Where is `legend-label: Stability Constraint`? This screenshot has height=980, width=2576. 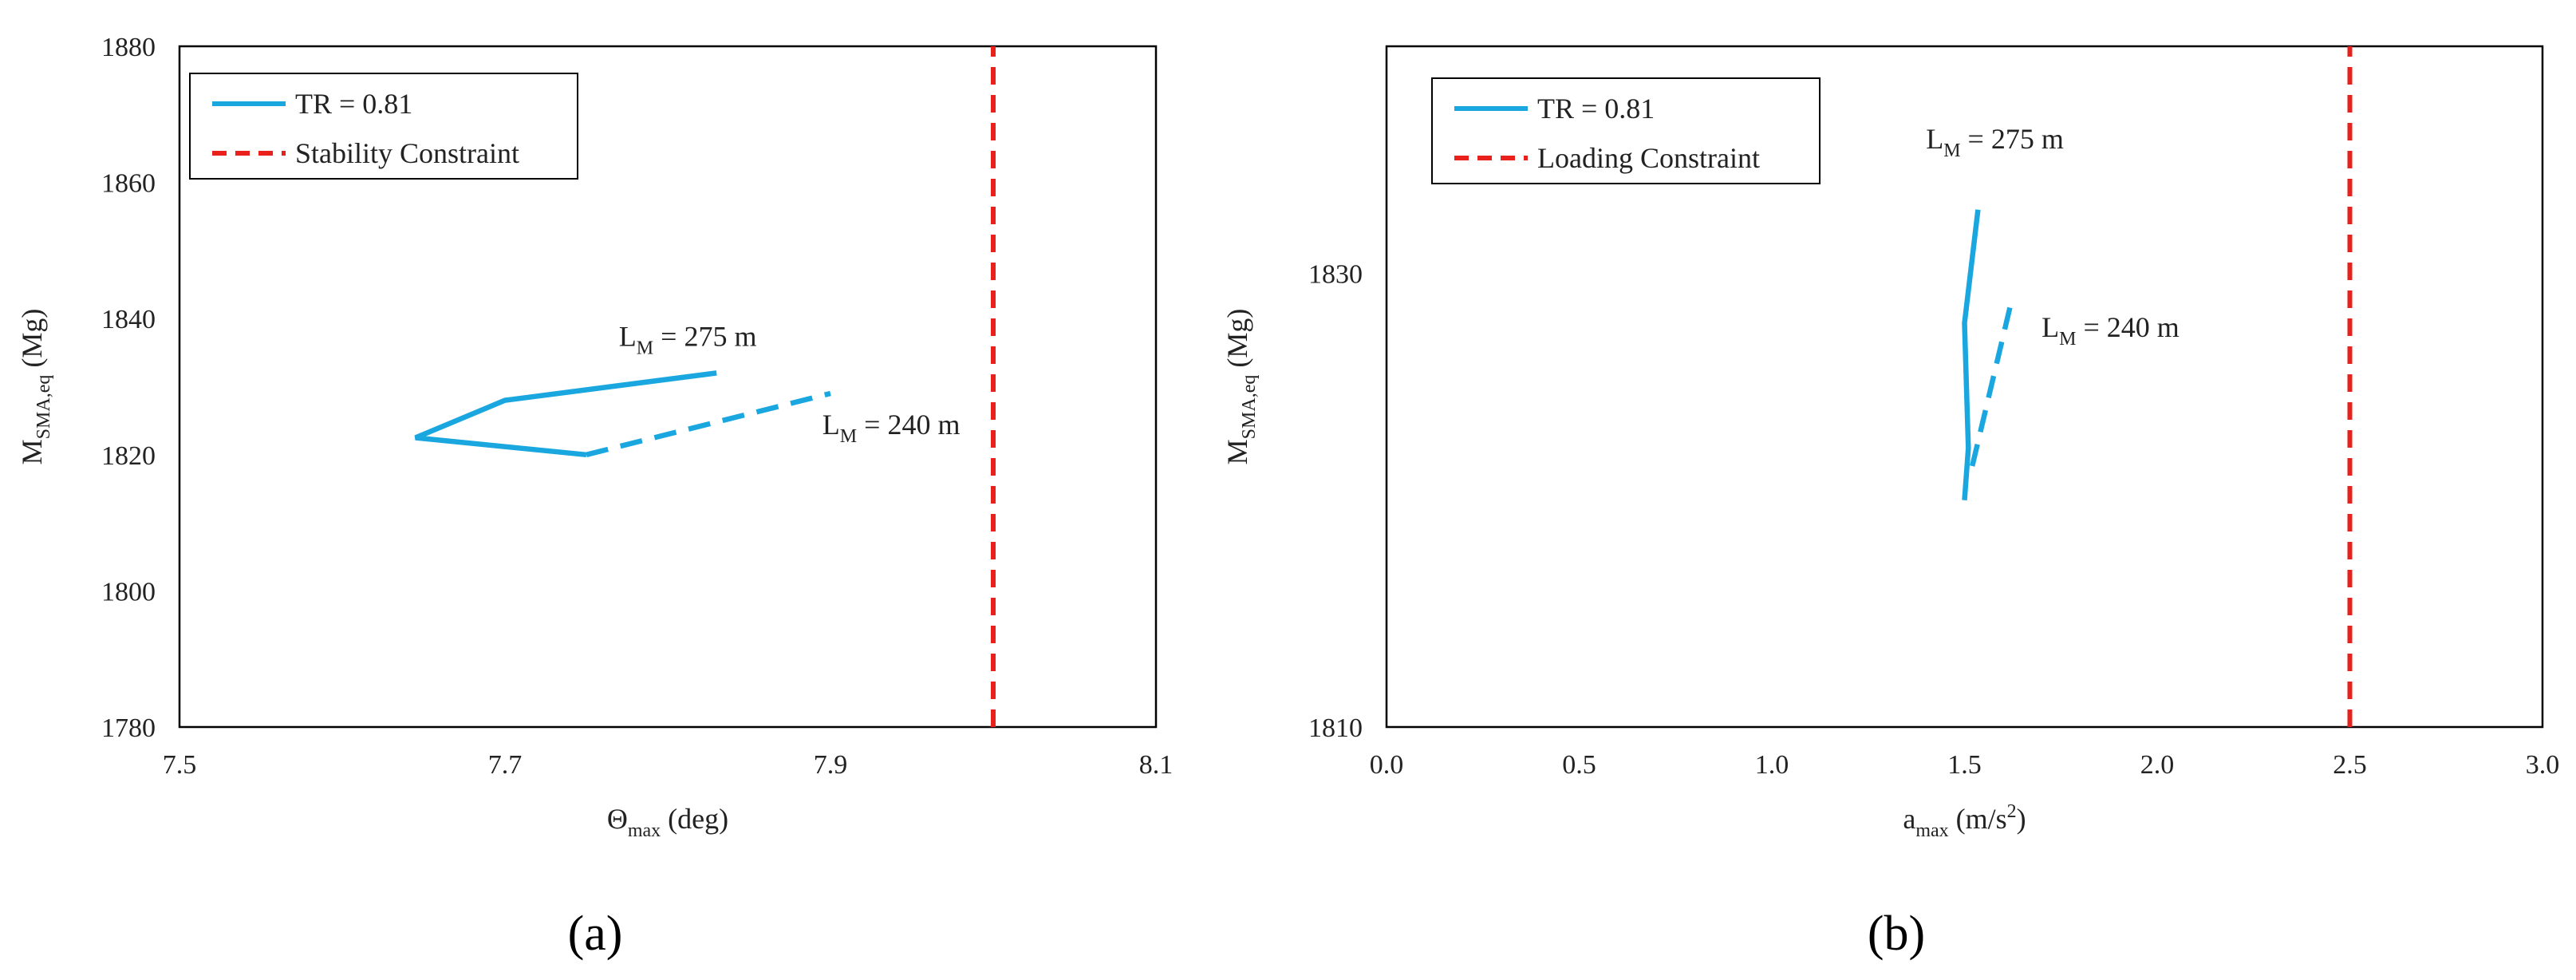
legend-label: Stability Constraint is located at coordinates (407, 153).